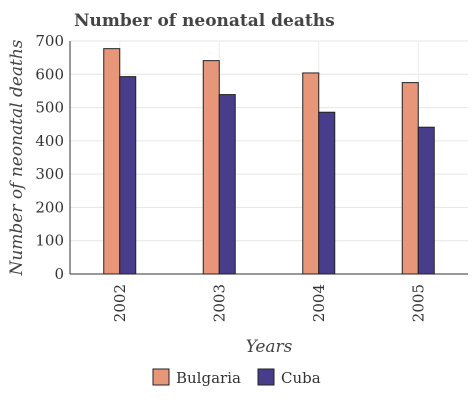 This screenshot has width=474, height=400. Describe the element at coordinates (426, 200) in the screenshot. I see `bar-cuba-2005` at that location.